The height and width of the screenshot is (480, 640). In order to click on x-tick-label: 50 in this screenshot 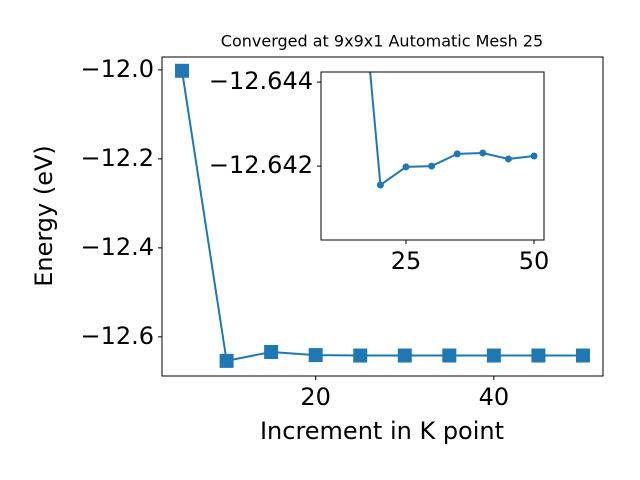, I will do `click(534, 261)`.